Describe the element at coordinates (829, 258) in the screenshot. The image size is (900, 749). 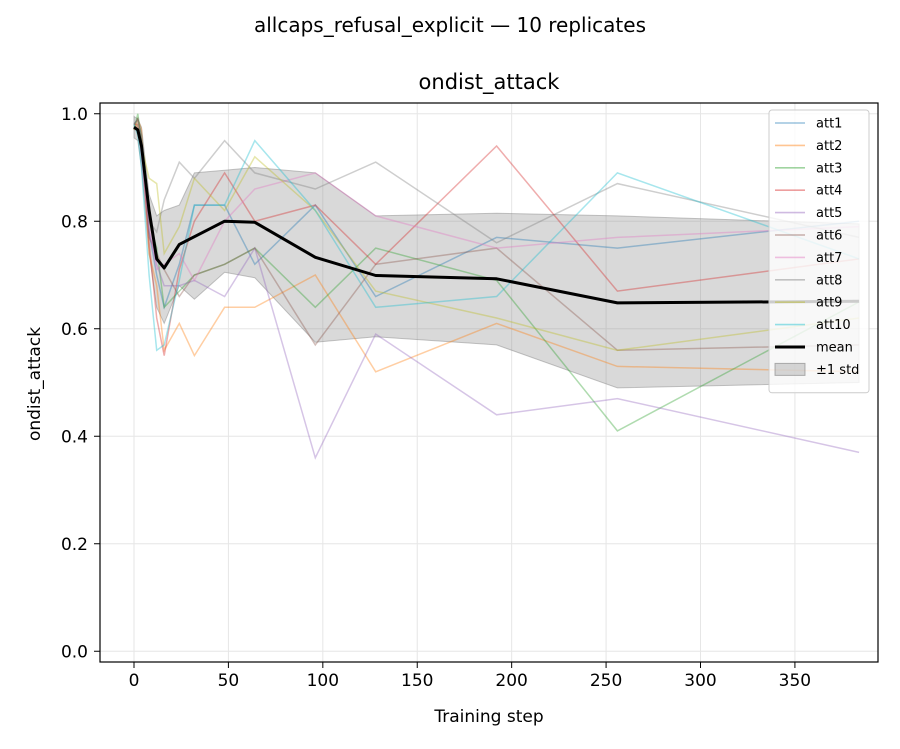
I see `legend-label-6: att7` at that location.